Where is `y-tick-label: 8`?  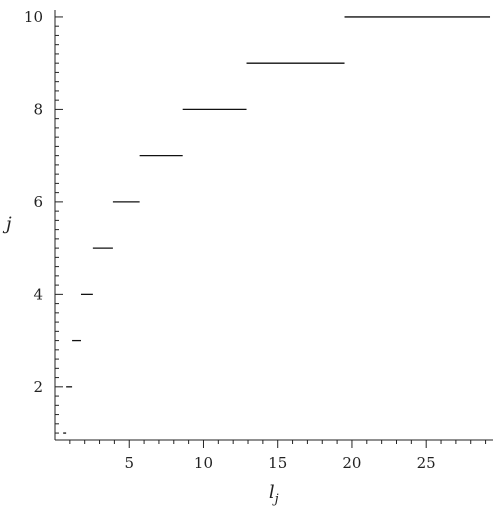 y-tick-label: 8 is located at coordinates (38, 109).